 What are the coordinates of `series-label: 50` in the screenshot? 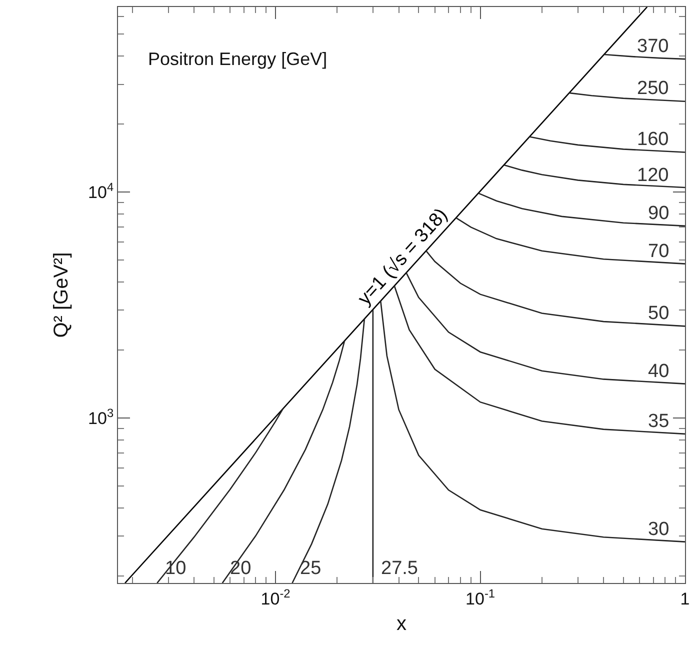 It's located at (659, 313).